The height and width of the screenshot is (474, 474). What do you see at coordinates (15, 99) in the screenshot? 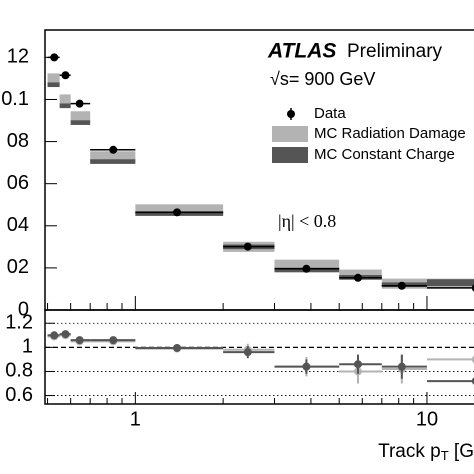
I see `y-tick-label: 0.1` at bounding box center [15, 99].